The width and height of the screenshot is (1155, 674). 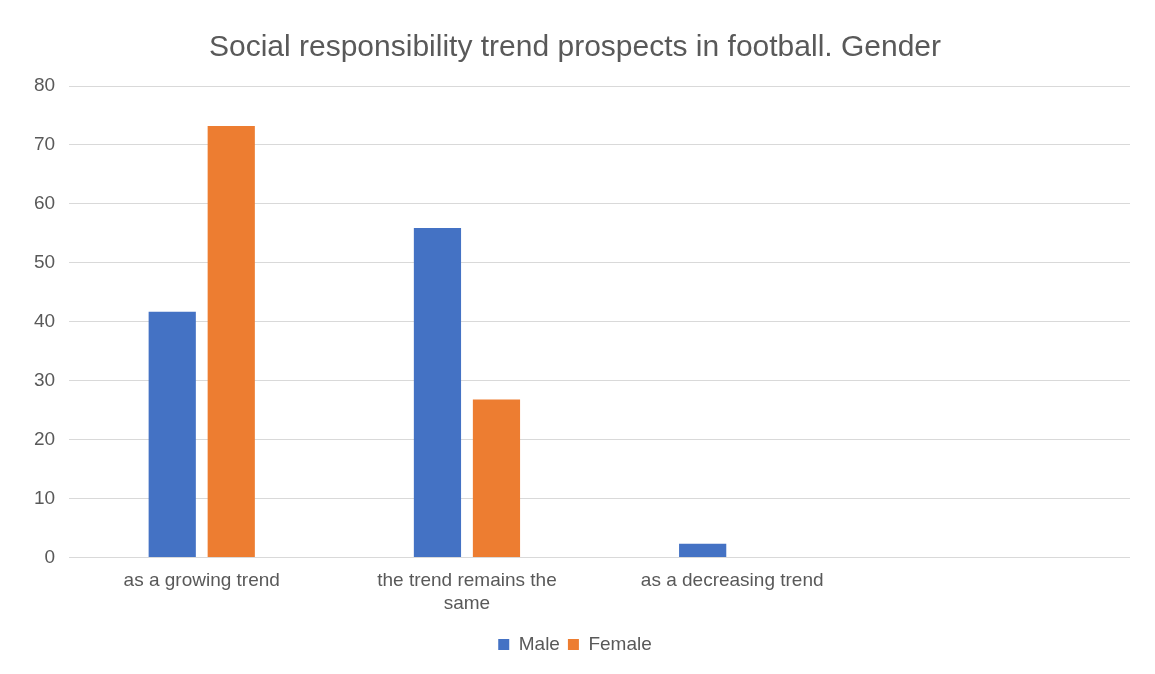 What do you see at coordinates (467, 591) in the screenshot?
I see `x-tick-label: the trend remains the same` at bounding box center [467, 591].